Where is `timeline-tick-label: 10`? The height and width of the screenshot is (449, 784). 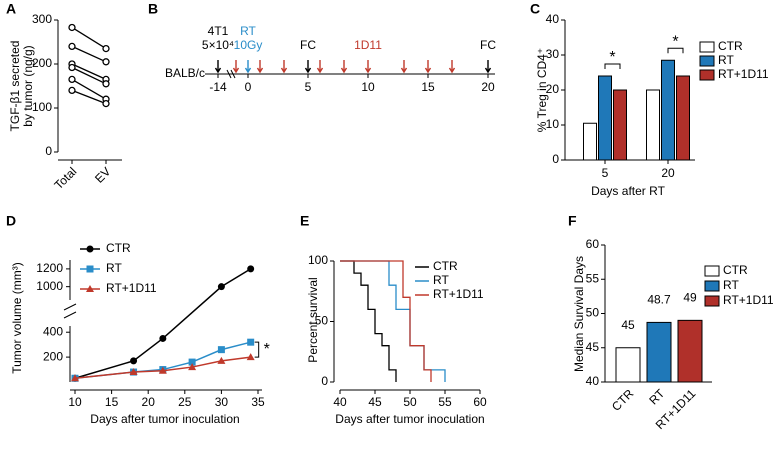
timeline-tick-label: 10 is located at coordinates (368, 87).